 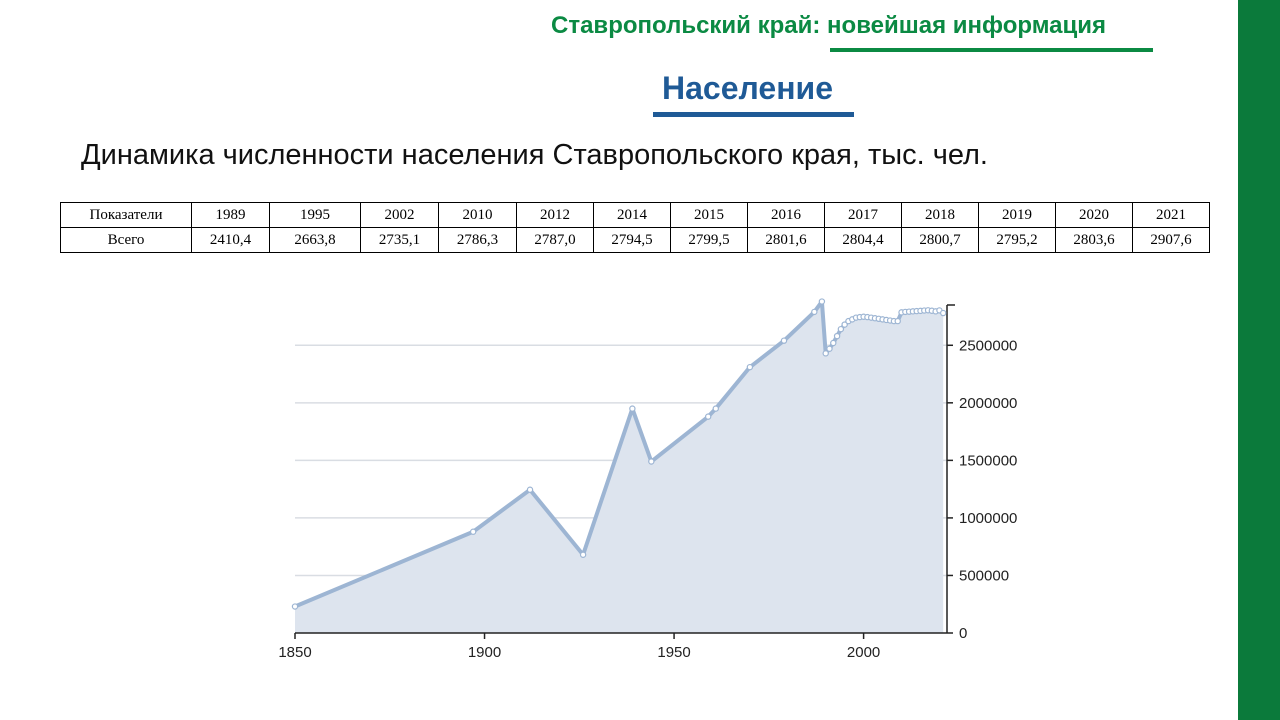 I want to click on table-value-cell: 2787,0, so click(x=555, y=240).